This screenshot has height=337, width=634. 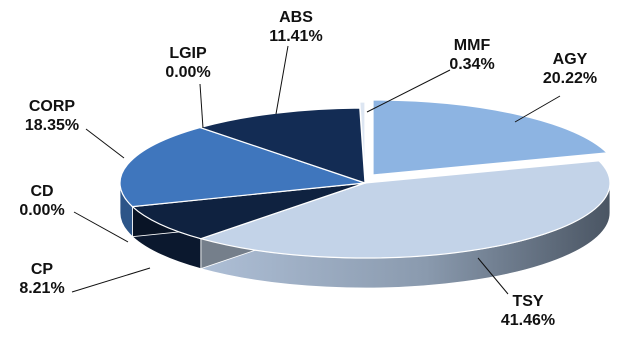 I want to click on slice-value-mmf: 0.34%, so click(x=471, y=64).